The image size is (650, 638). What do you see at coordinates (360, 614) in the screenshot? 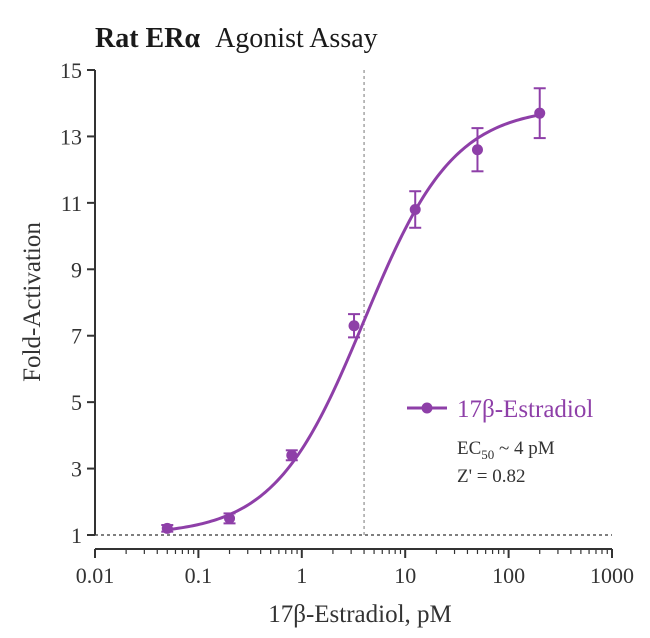
I see `x-axis-title: 17β-Estradiol, pM` at bounding box center [360, 614].